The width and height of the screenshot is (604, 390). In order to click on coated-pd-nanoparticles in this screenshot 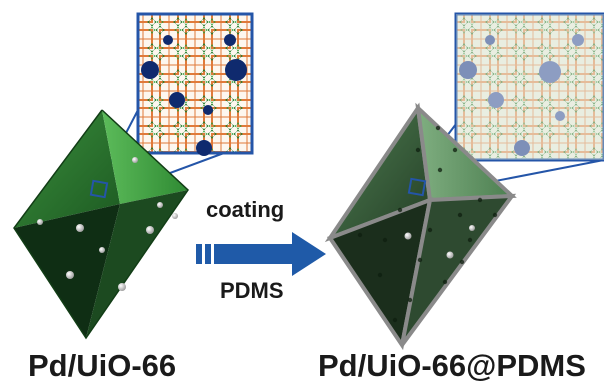, I will do `click(521, 95)`.